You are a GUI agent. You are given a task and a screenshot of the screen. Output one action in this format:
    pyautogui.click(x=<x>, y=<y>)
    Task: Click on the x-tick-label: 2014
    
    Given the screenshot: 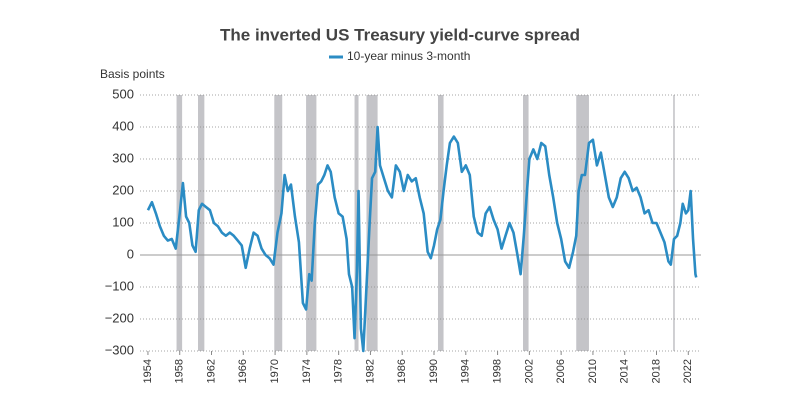 What is the action you would take?
    pyautogui.click(x=625, y=371)
    